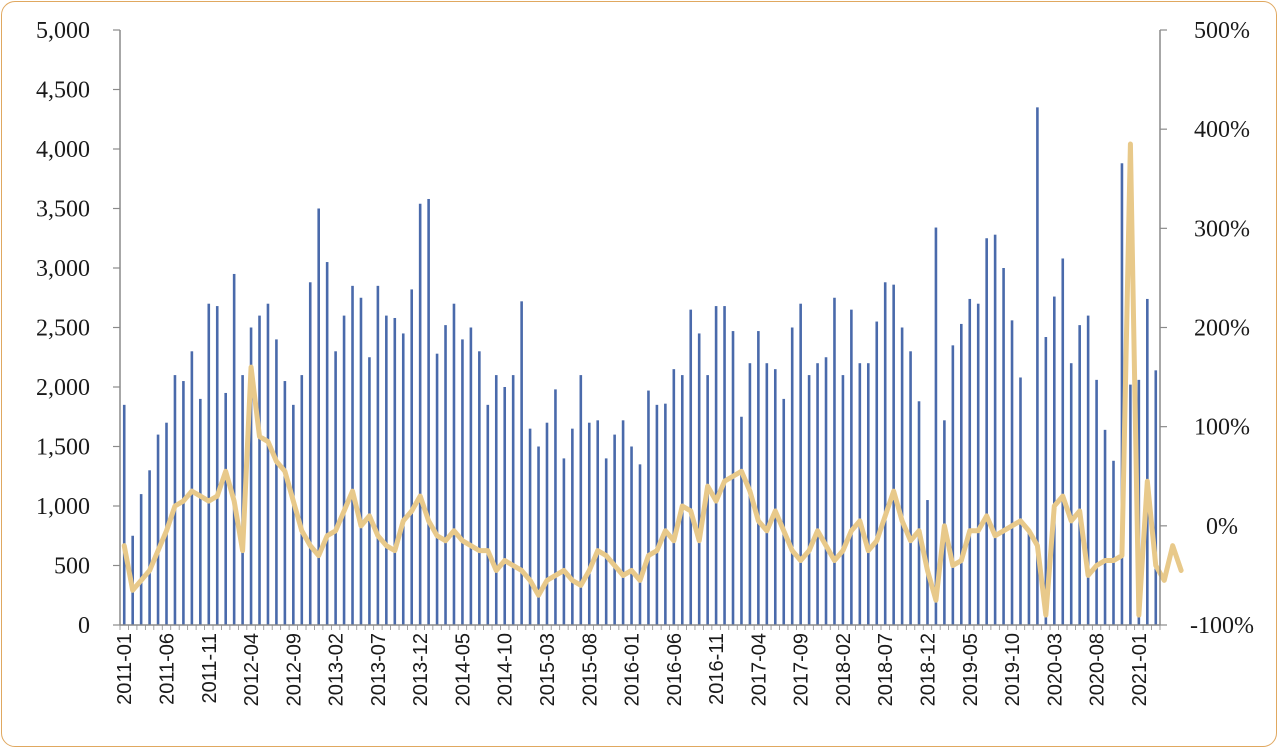 This screenshot has height=750, width=1280. What do you see at coordinates (63, 91) in the screenshot?
I see `y-tick-label: 4,500` at bounding box center [63, 91].